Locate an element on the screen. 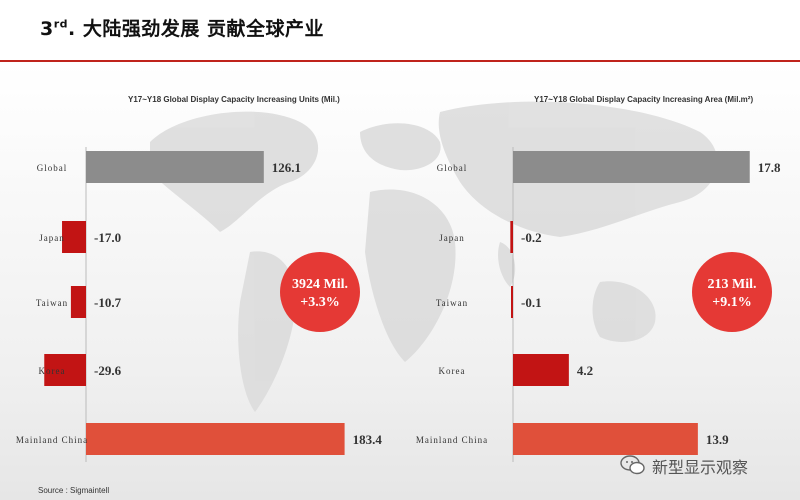  badge-total: 3924 Mil. is located at coordinates (320, 284).